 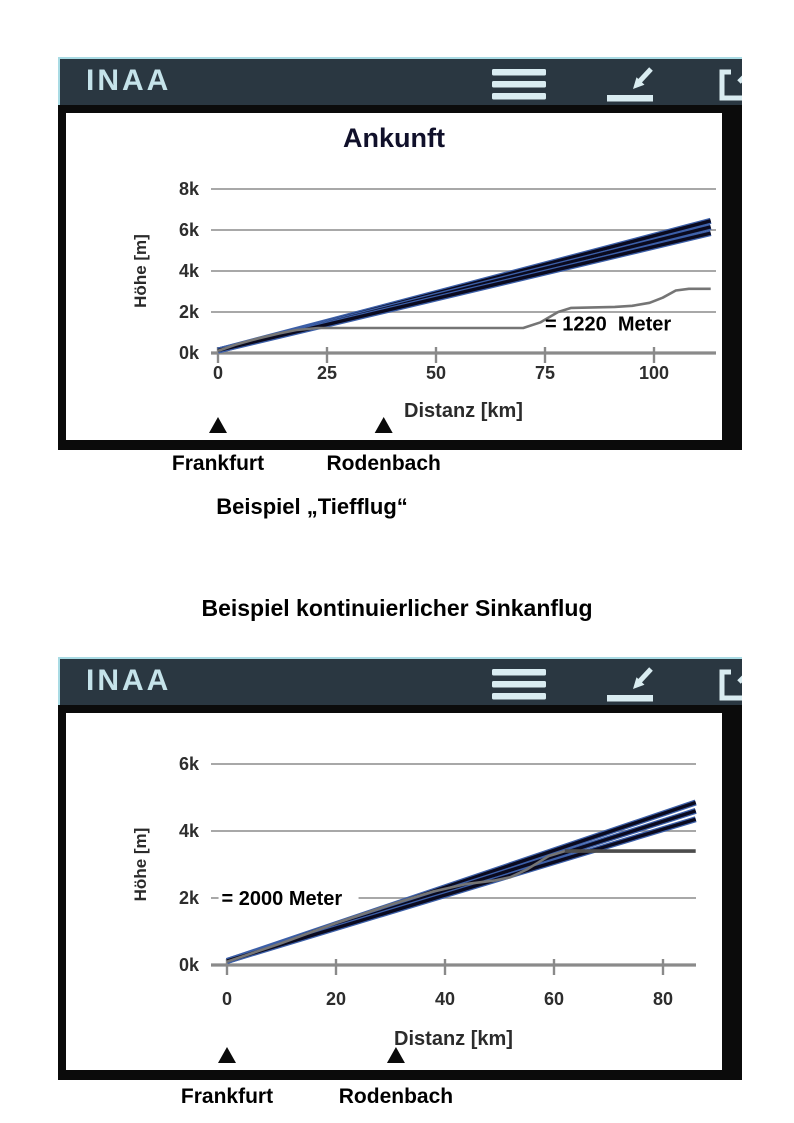 What do you see at coordinates (397, 608) in the screenshot?
I see `heading-sinkanflug: Beispiel kontinuierlicher Sinkanflug` at bounding box center [397, 608].